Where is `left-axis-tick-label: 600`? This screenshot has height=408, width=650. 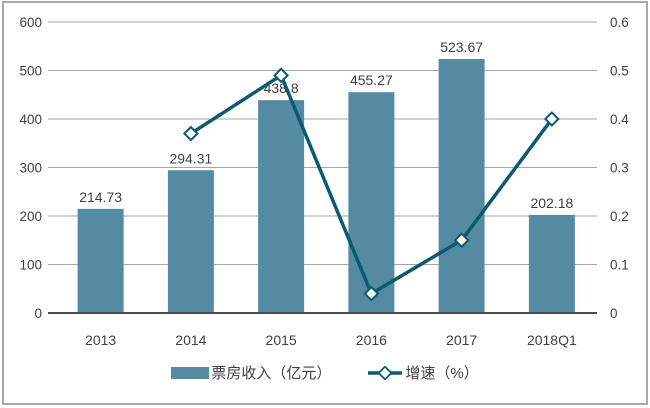 left-axis-tick-label: 600 is located at coordinates (30, 22).